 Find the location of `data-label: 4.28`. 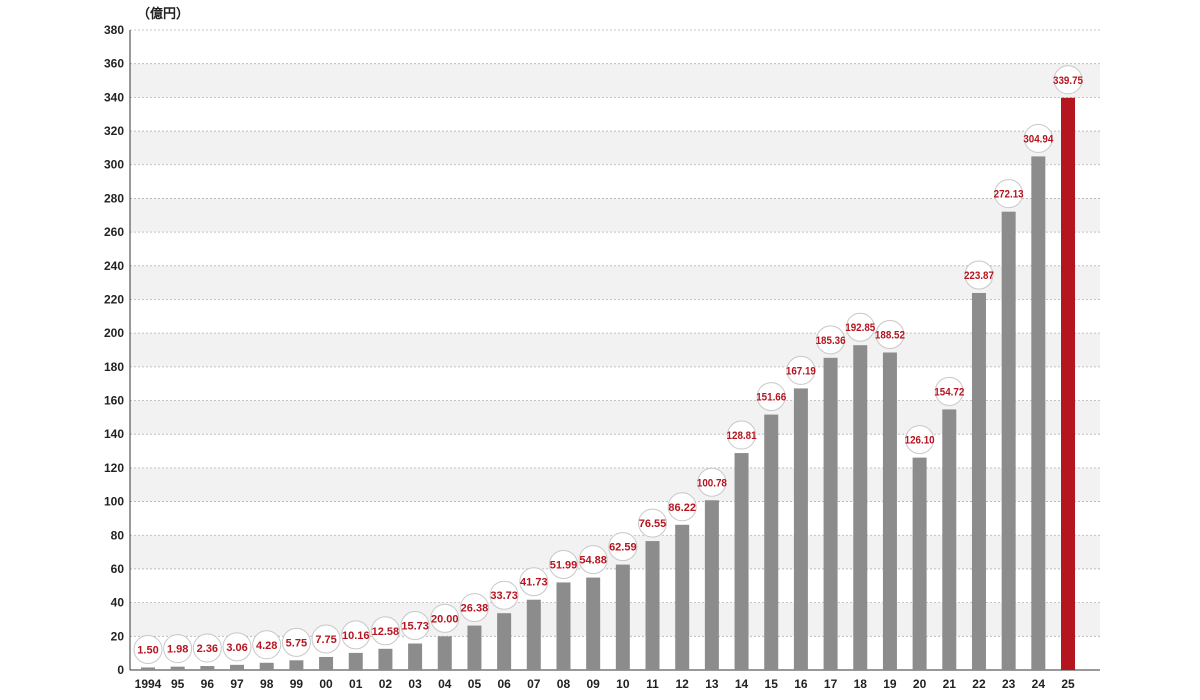

data-label: 4.28 is located at coordinates (266, 646).